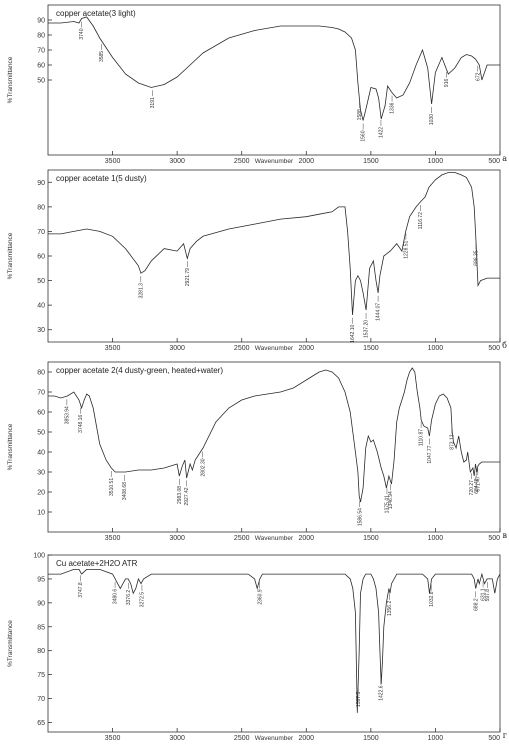 The width and height of the screenshot is (509, 744). What do you see at coordinates (81, 590) in the screenshot?
I see `peak-label: 3747.8` at bounding box center [81, 590].